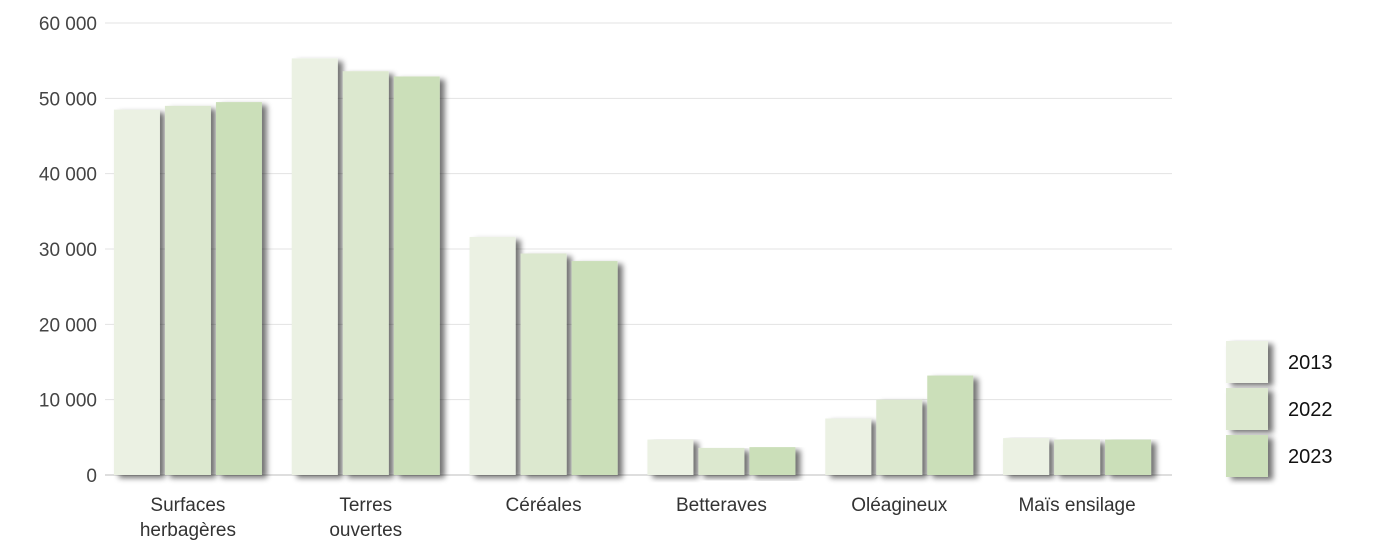 The height and width of the screenshot is (550, 1376). What do you see at coordinates (68, 325) in the screenshot?
I see `y-tick-label: 20 000` at bounding box center [68, 325].